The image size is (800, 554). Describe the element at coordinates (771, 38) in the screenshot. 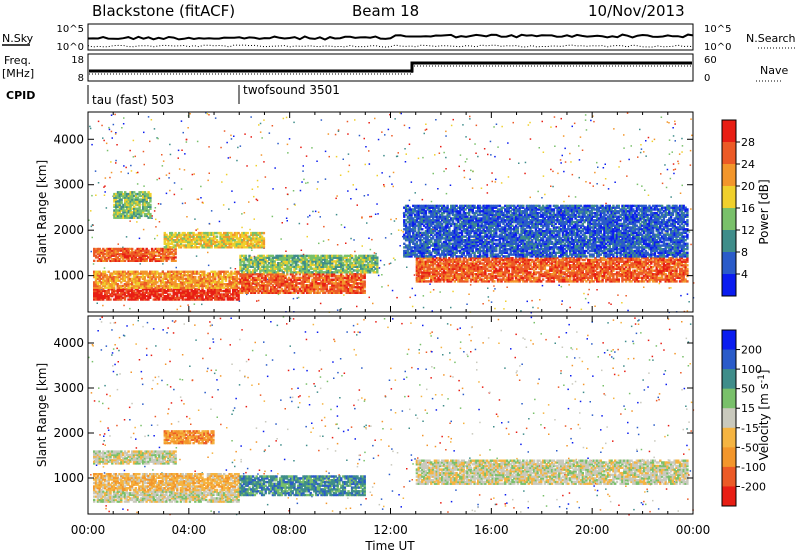

I see `nsearch-label: N.Search` at that location.